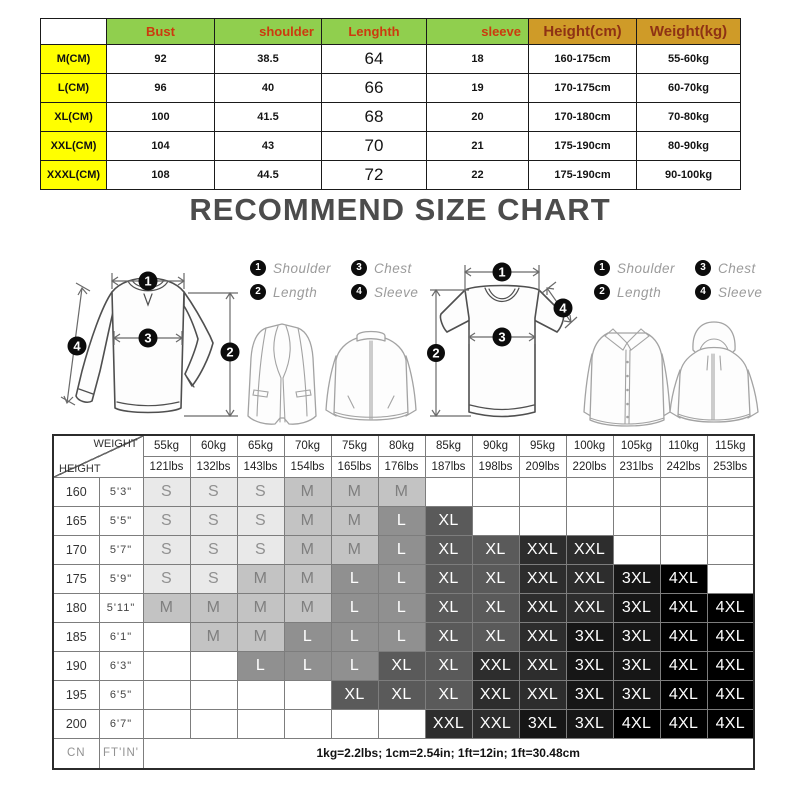 Image resolution: width=800 pixels, height=800 pixels. Describe the element at coordinates (477, 117) in the screenshot. I see `measurement-value-cell: 20` at that location.